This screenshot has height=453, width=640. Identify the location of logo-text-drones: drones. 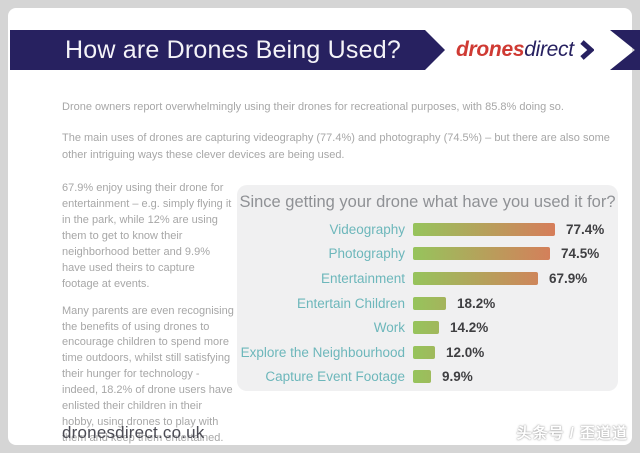
(490, 49).